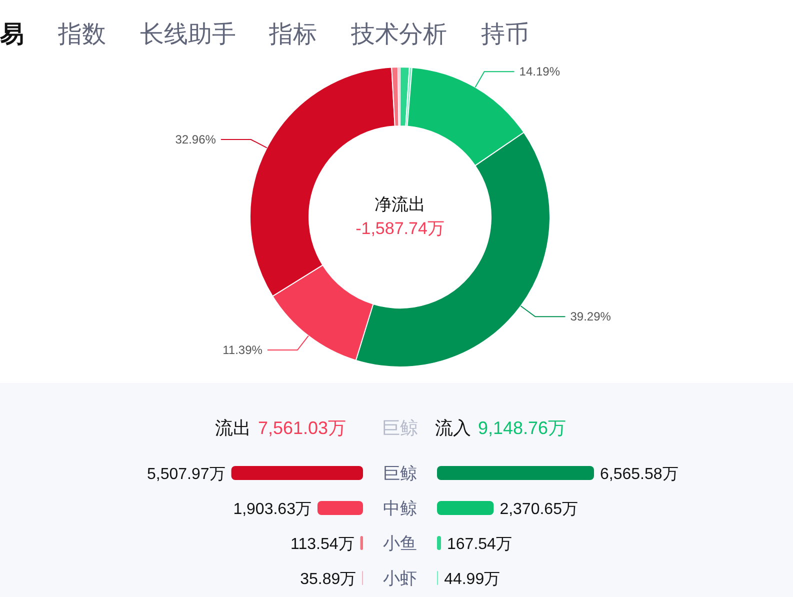 The image size is (793, 597). What do you see at coordinates (398, 34) in the screenshot?
I see `text: 技术分析` at bounding box center [398, 34].